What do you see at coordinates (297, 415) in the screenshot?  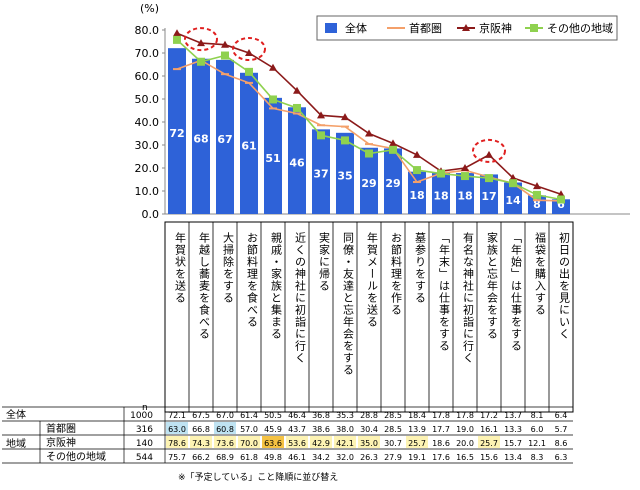 I see `table-cell: 46.4` at bounding box center [297, 415].